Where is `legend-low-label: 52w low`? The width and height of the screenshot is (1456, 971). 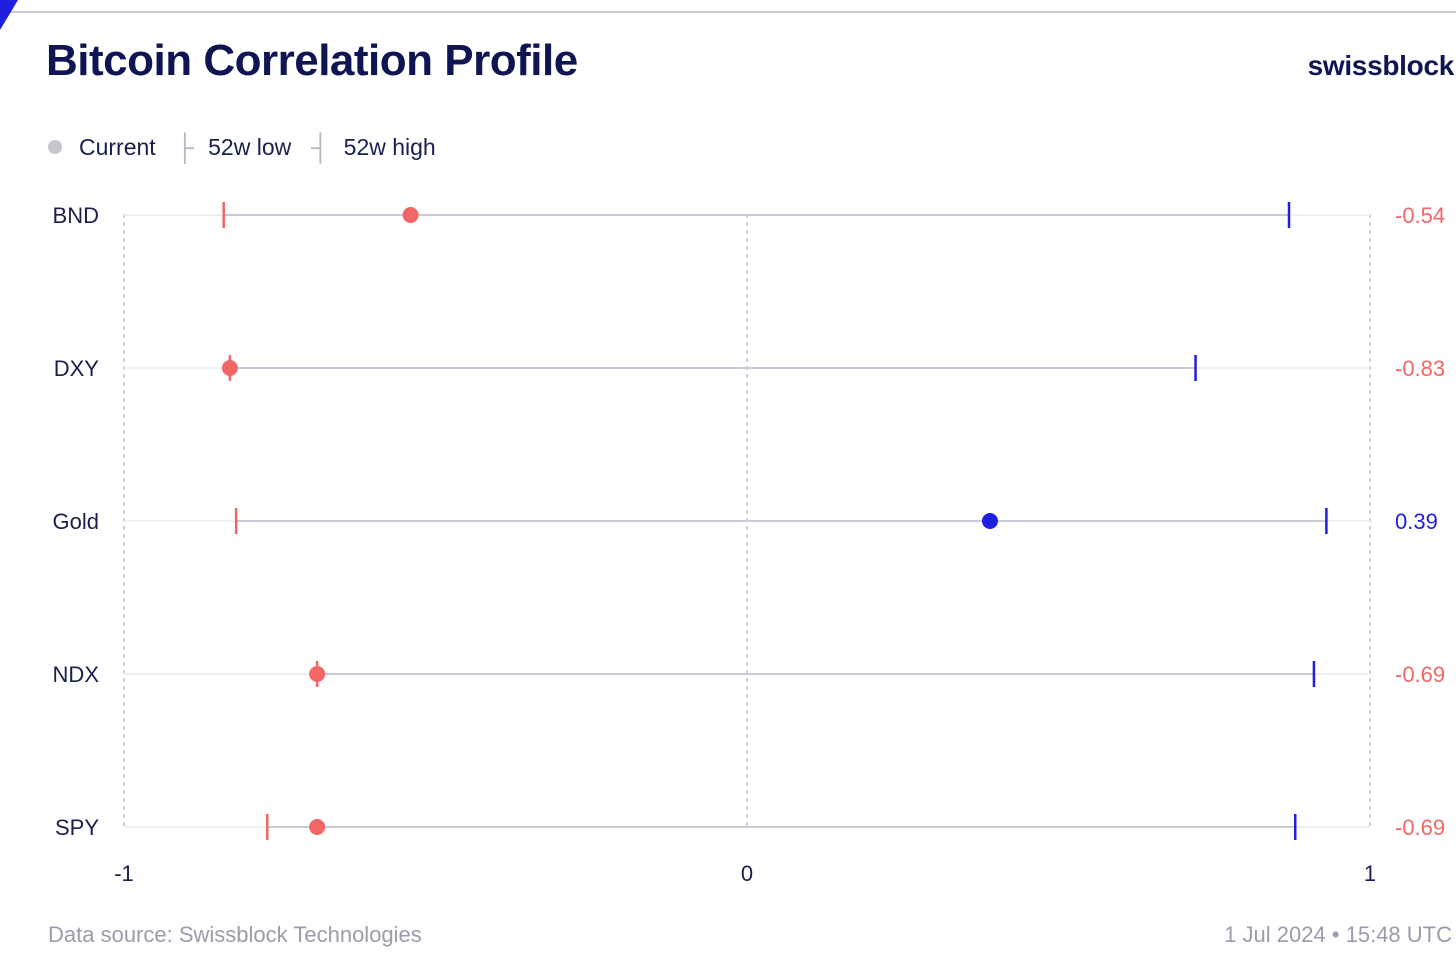 legend-low-label: 52w low is located at coordinates (250, 146).